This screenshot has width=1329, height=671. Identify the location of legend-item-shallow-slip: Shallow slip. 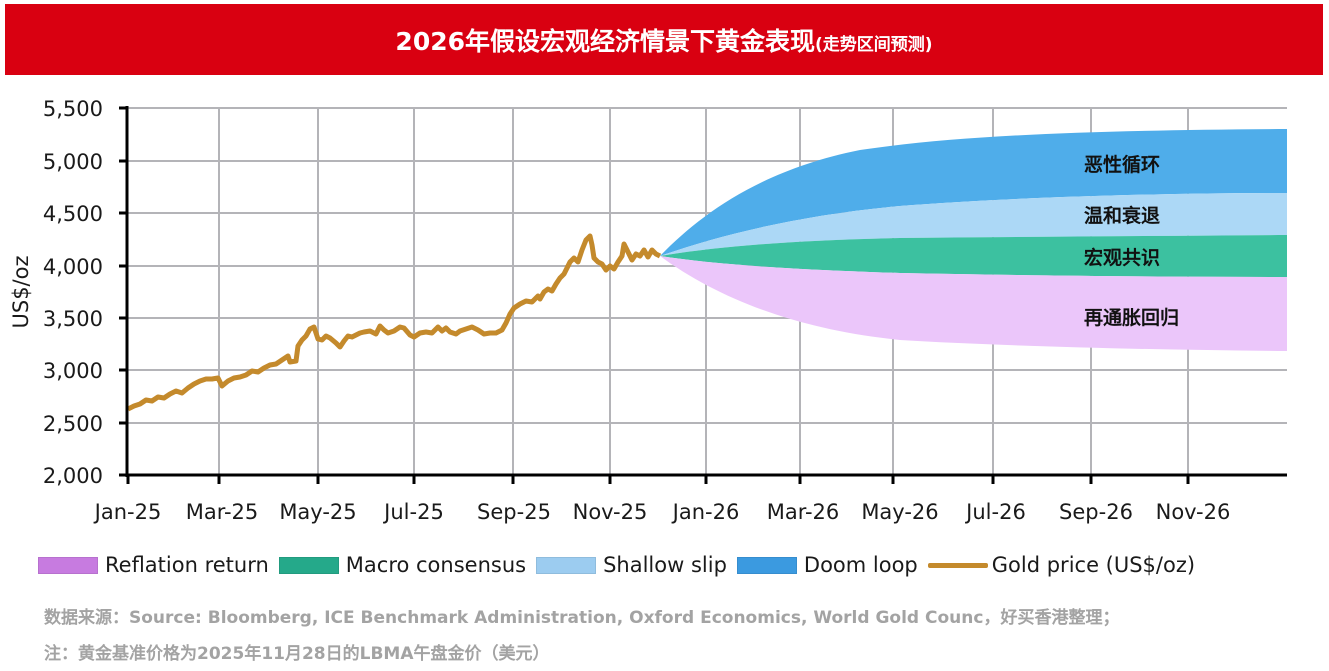
(631, 565).